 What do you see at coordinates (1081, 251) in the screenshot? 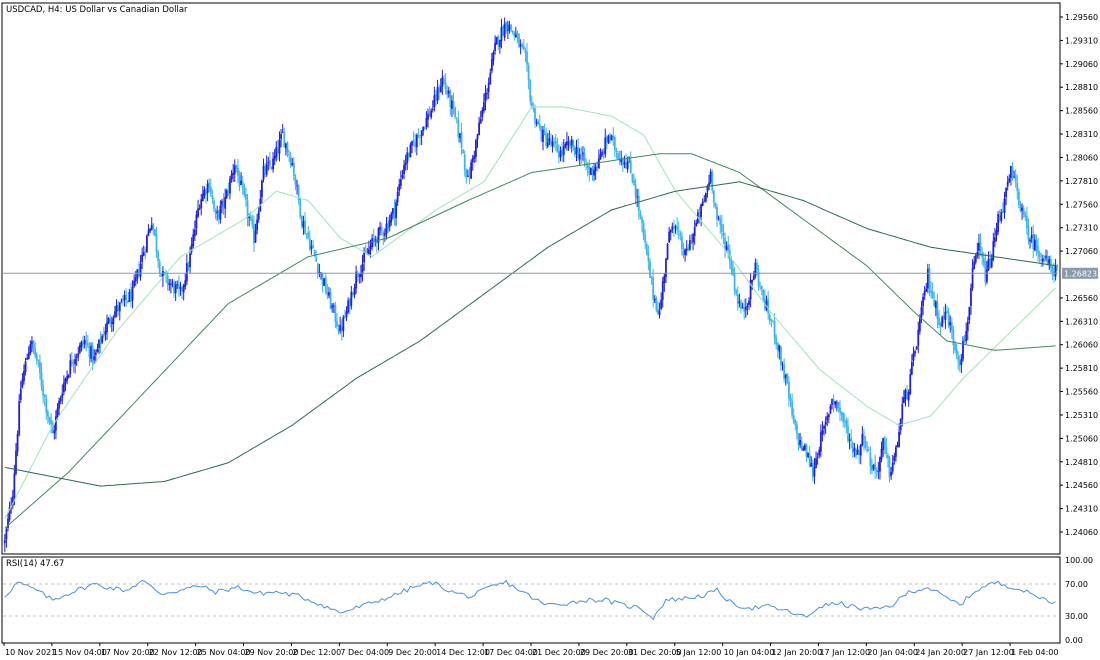
I see `price-tick-label: 1.27060` at bounding box center [1081, 251].